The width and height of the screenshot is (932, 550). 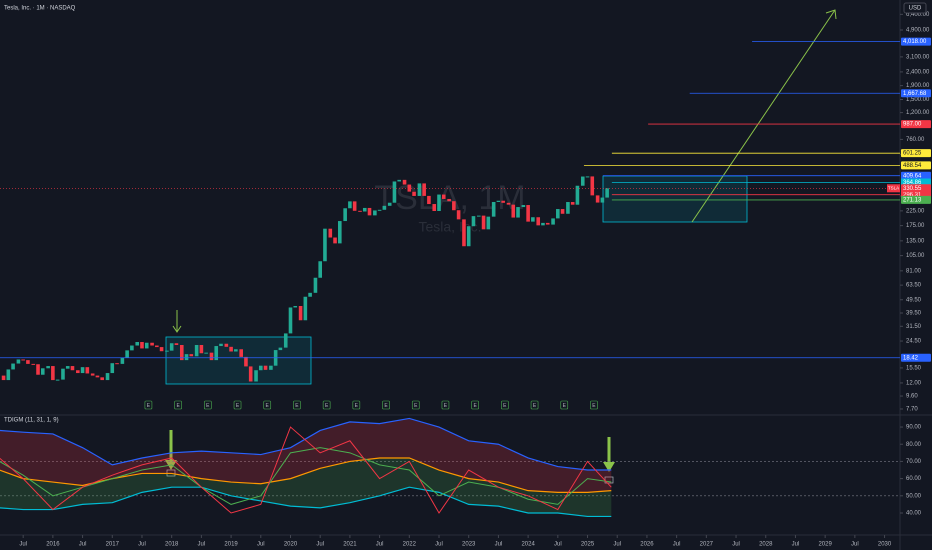 I want to click on x-tick-label: 2019, so click(x=231, y=545).